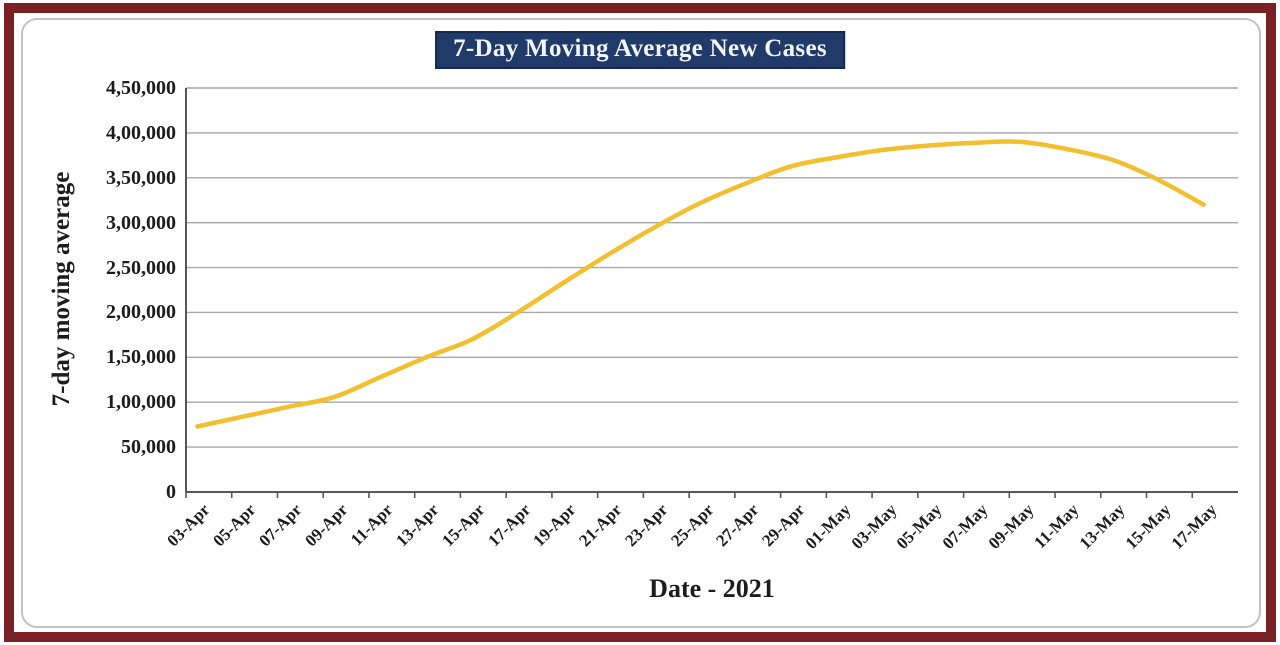 The height and width of the screenshot is (645, 1280). What do you see at coordinates (712, 588) in the screenshot?
I see `x-axis-title: Date - 2021` at bounding box center [712, 588].